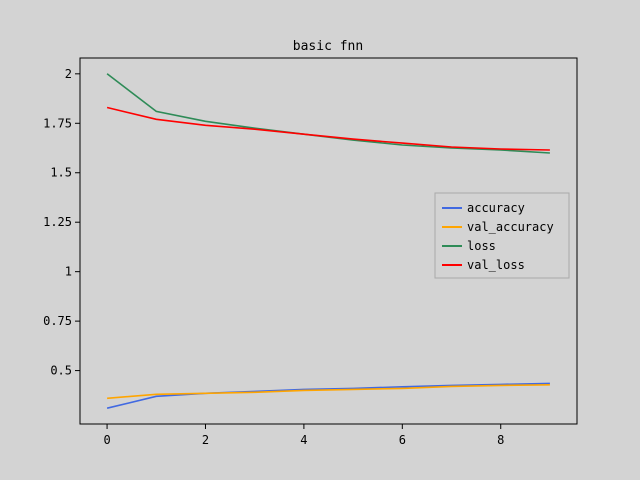  What do you see at coordinates (496, 208) in the screenshot?
I see `legend-label: accuracy` at bounding box center [496, 208].